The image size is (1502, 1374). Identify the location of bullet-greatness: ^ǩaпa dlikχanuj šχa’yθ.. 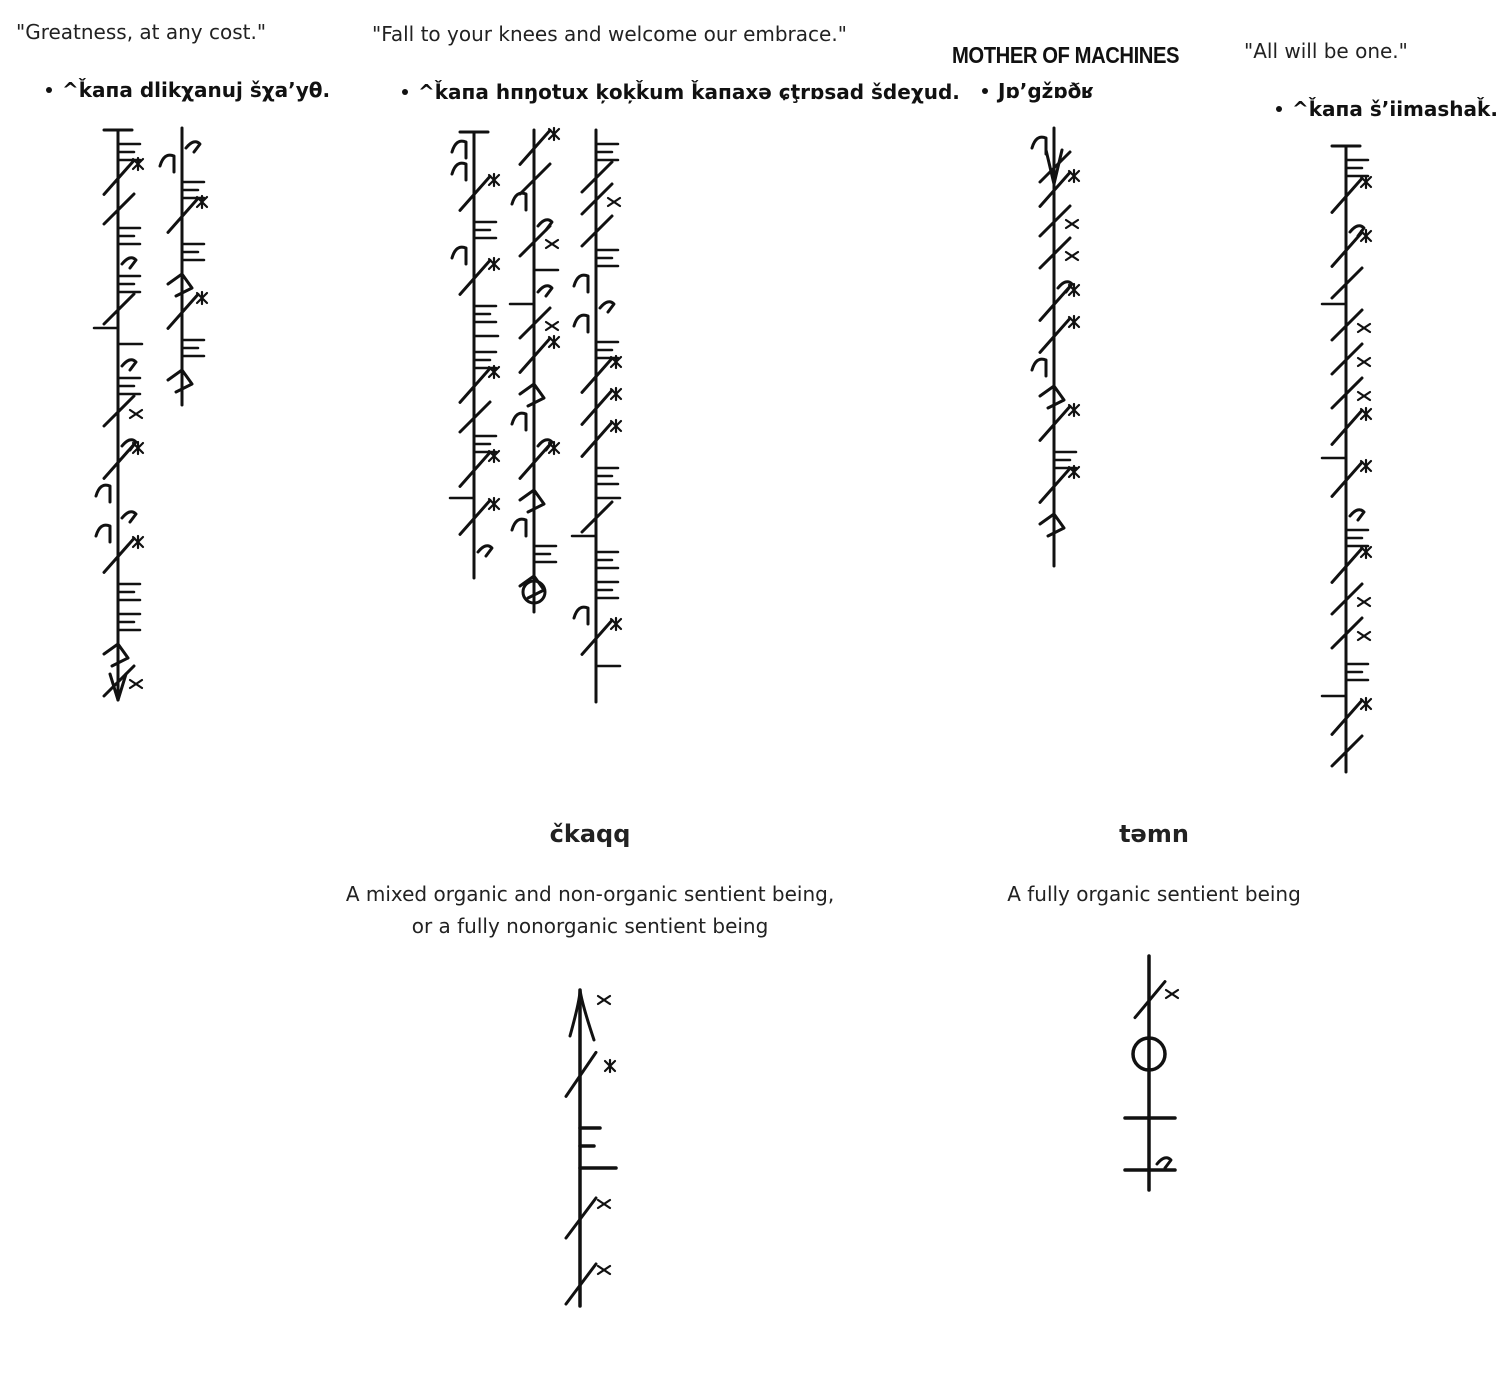
(188, 90).